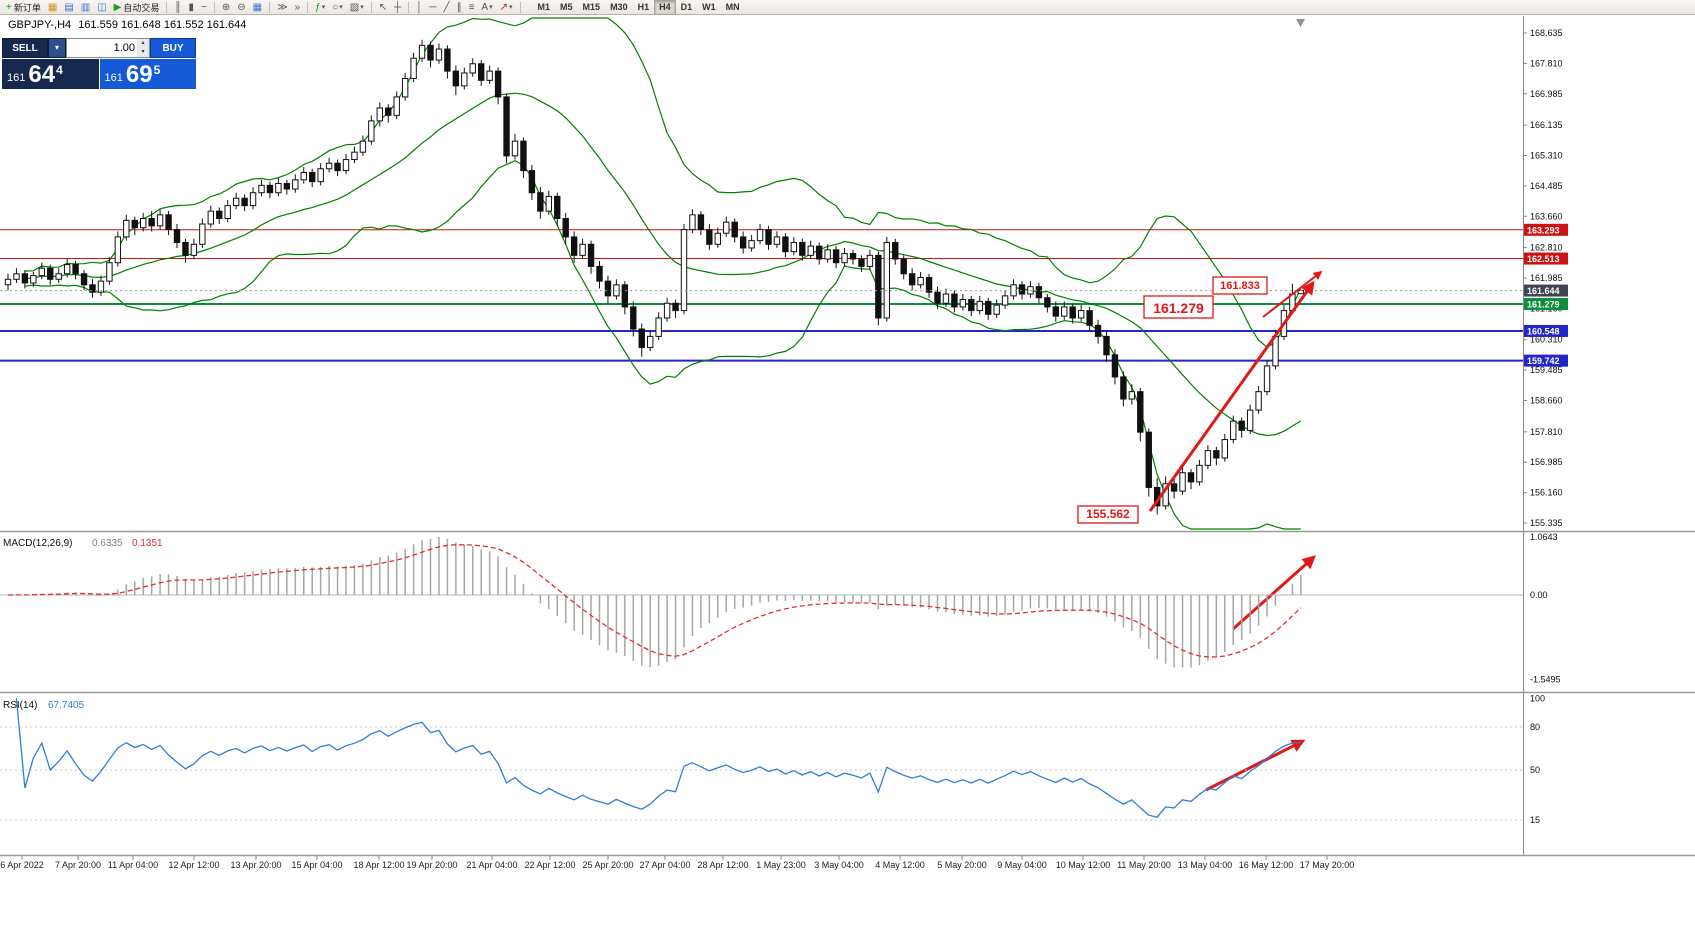 This screenshot has height=935, width=1695. I want to click on svg-text: 13 Apr 20:00, so click(255, 865).